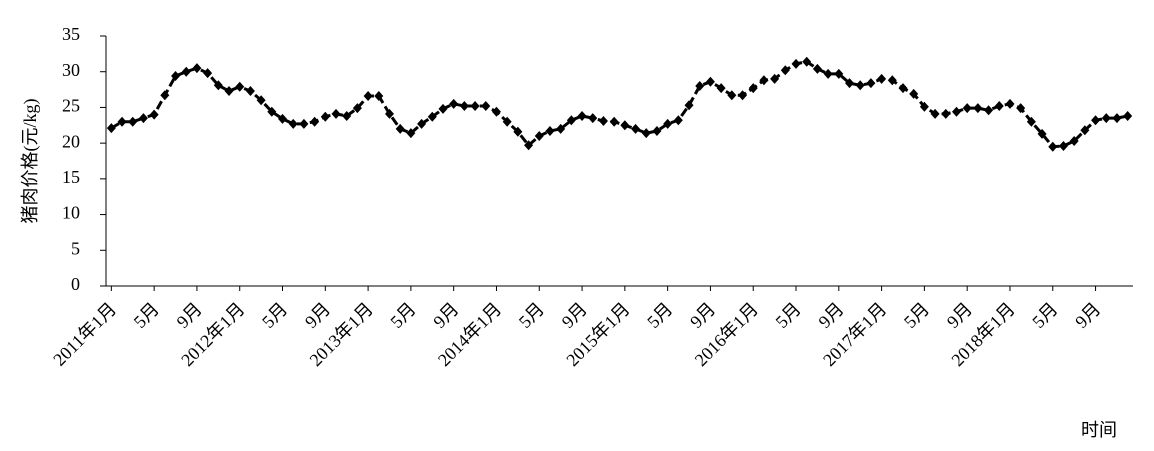  What do you see at coordinates (75, 284) in the screenshot?
I see `y-tick-label: 0` at bounding box center [75, 284].